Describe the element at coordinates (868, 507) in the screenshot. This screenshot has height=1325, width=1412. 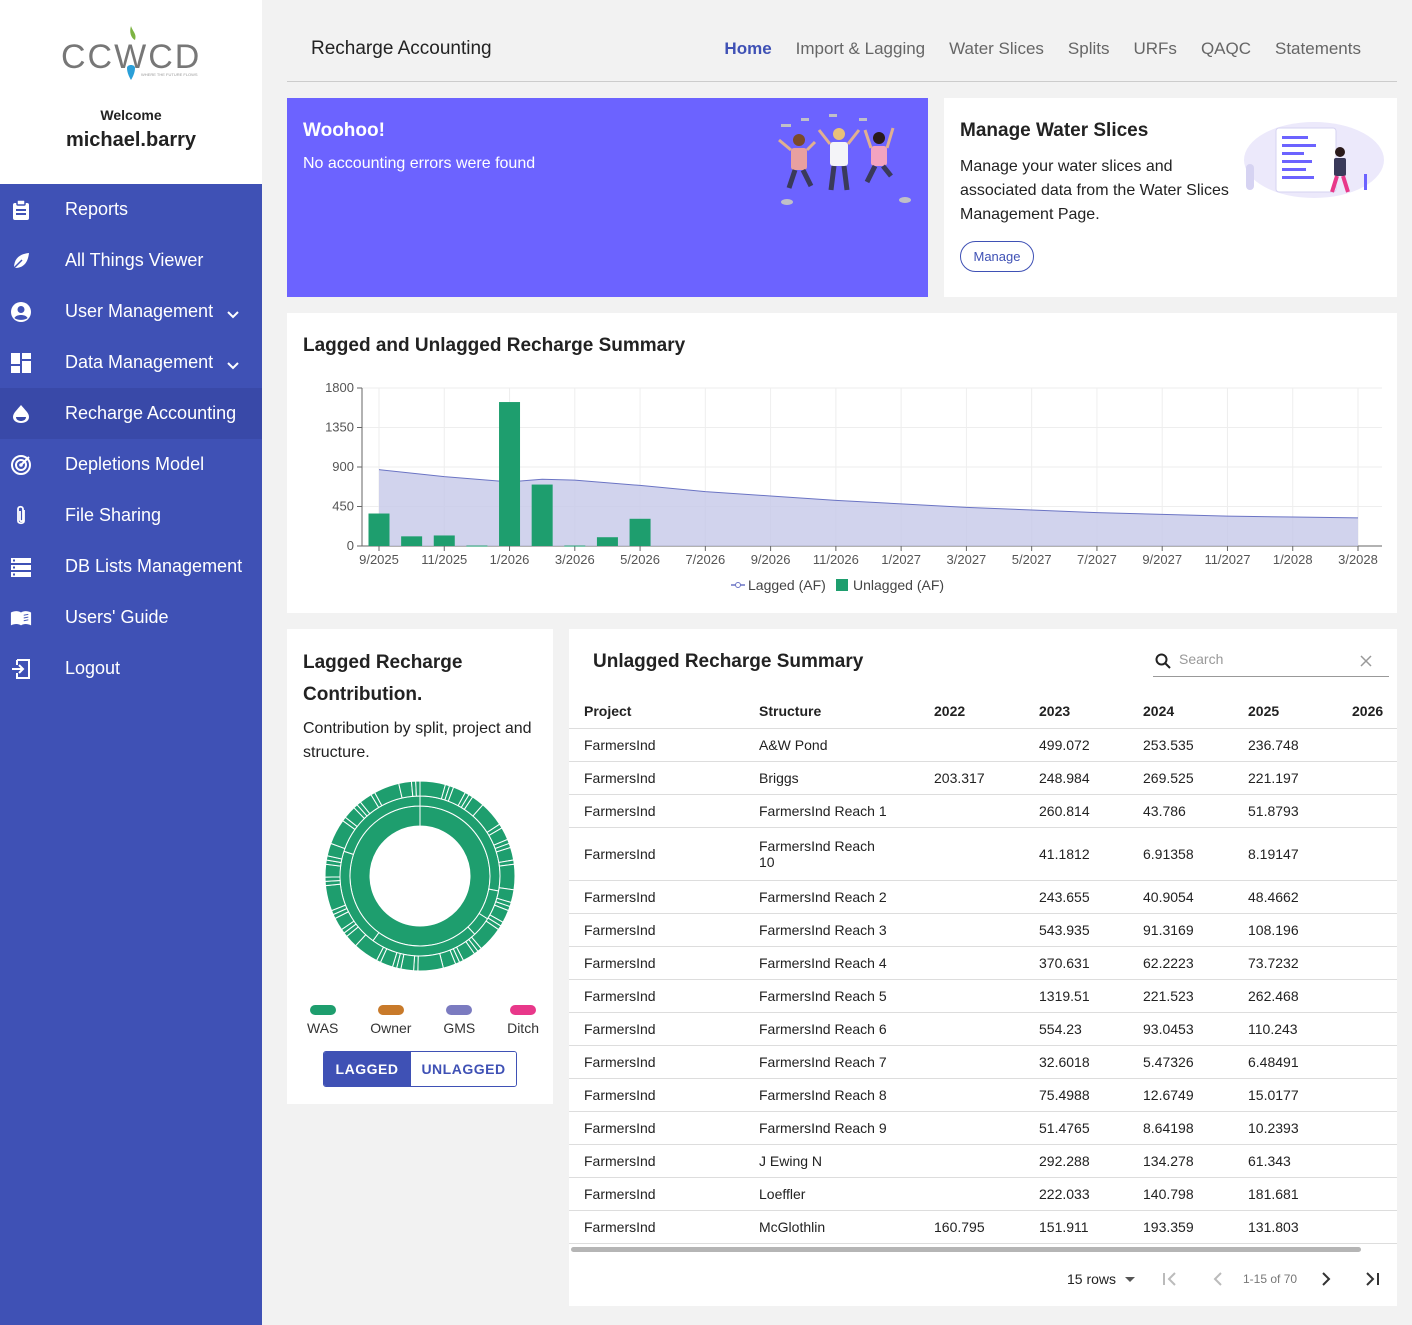
I see `lagged-area` at that location.